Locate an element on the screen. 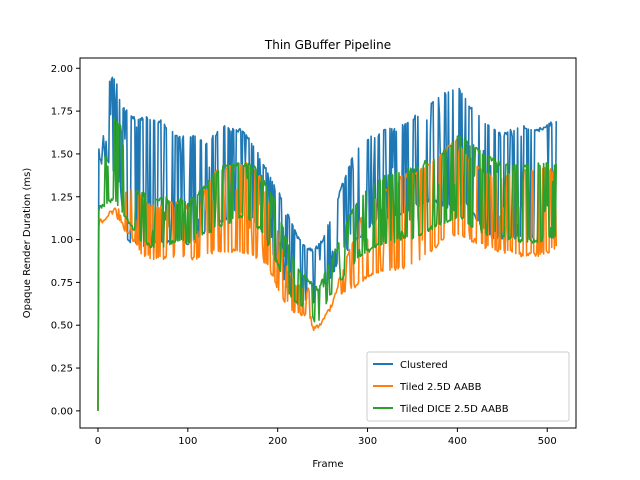 Image resolution: width=640 pixels, height=480 pixels. x-axis-ticks: 0 100 200 300 400 500 is located at coordinates (326, 437).